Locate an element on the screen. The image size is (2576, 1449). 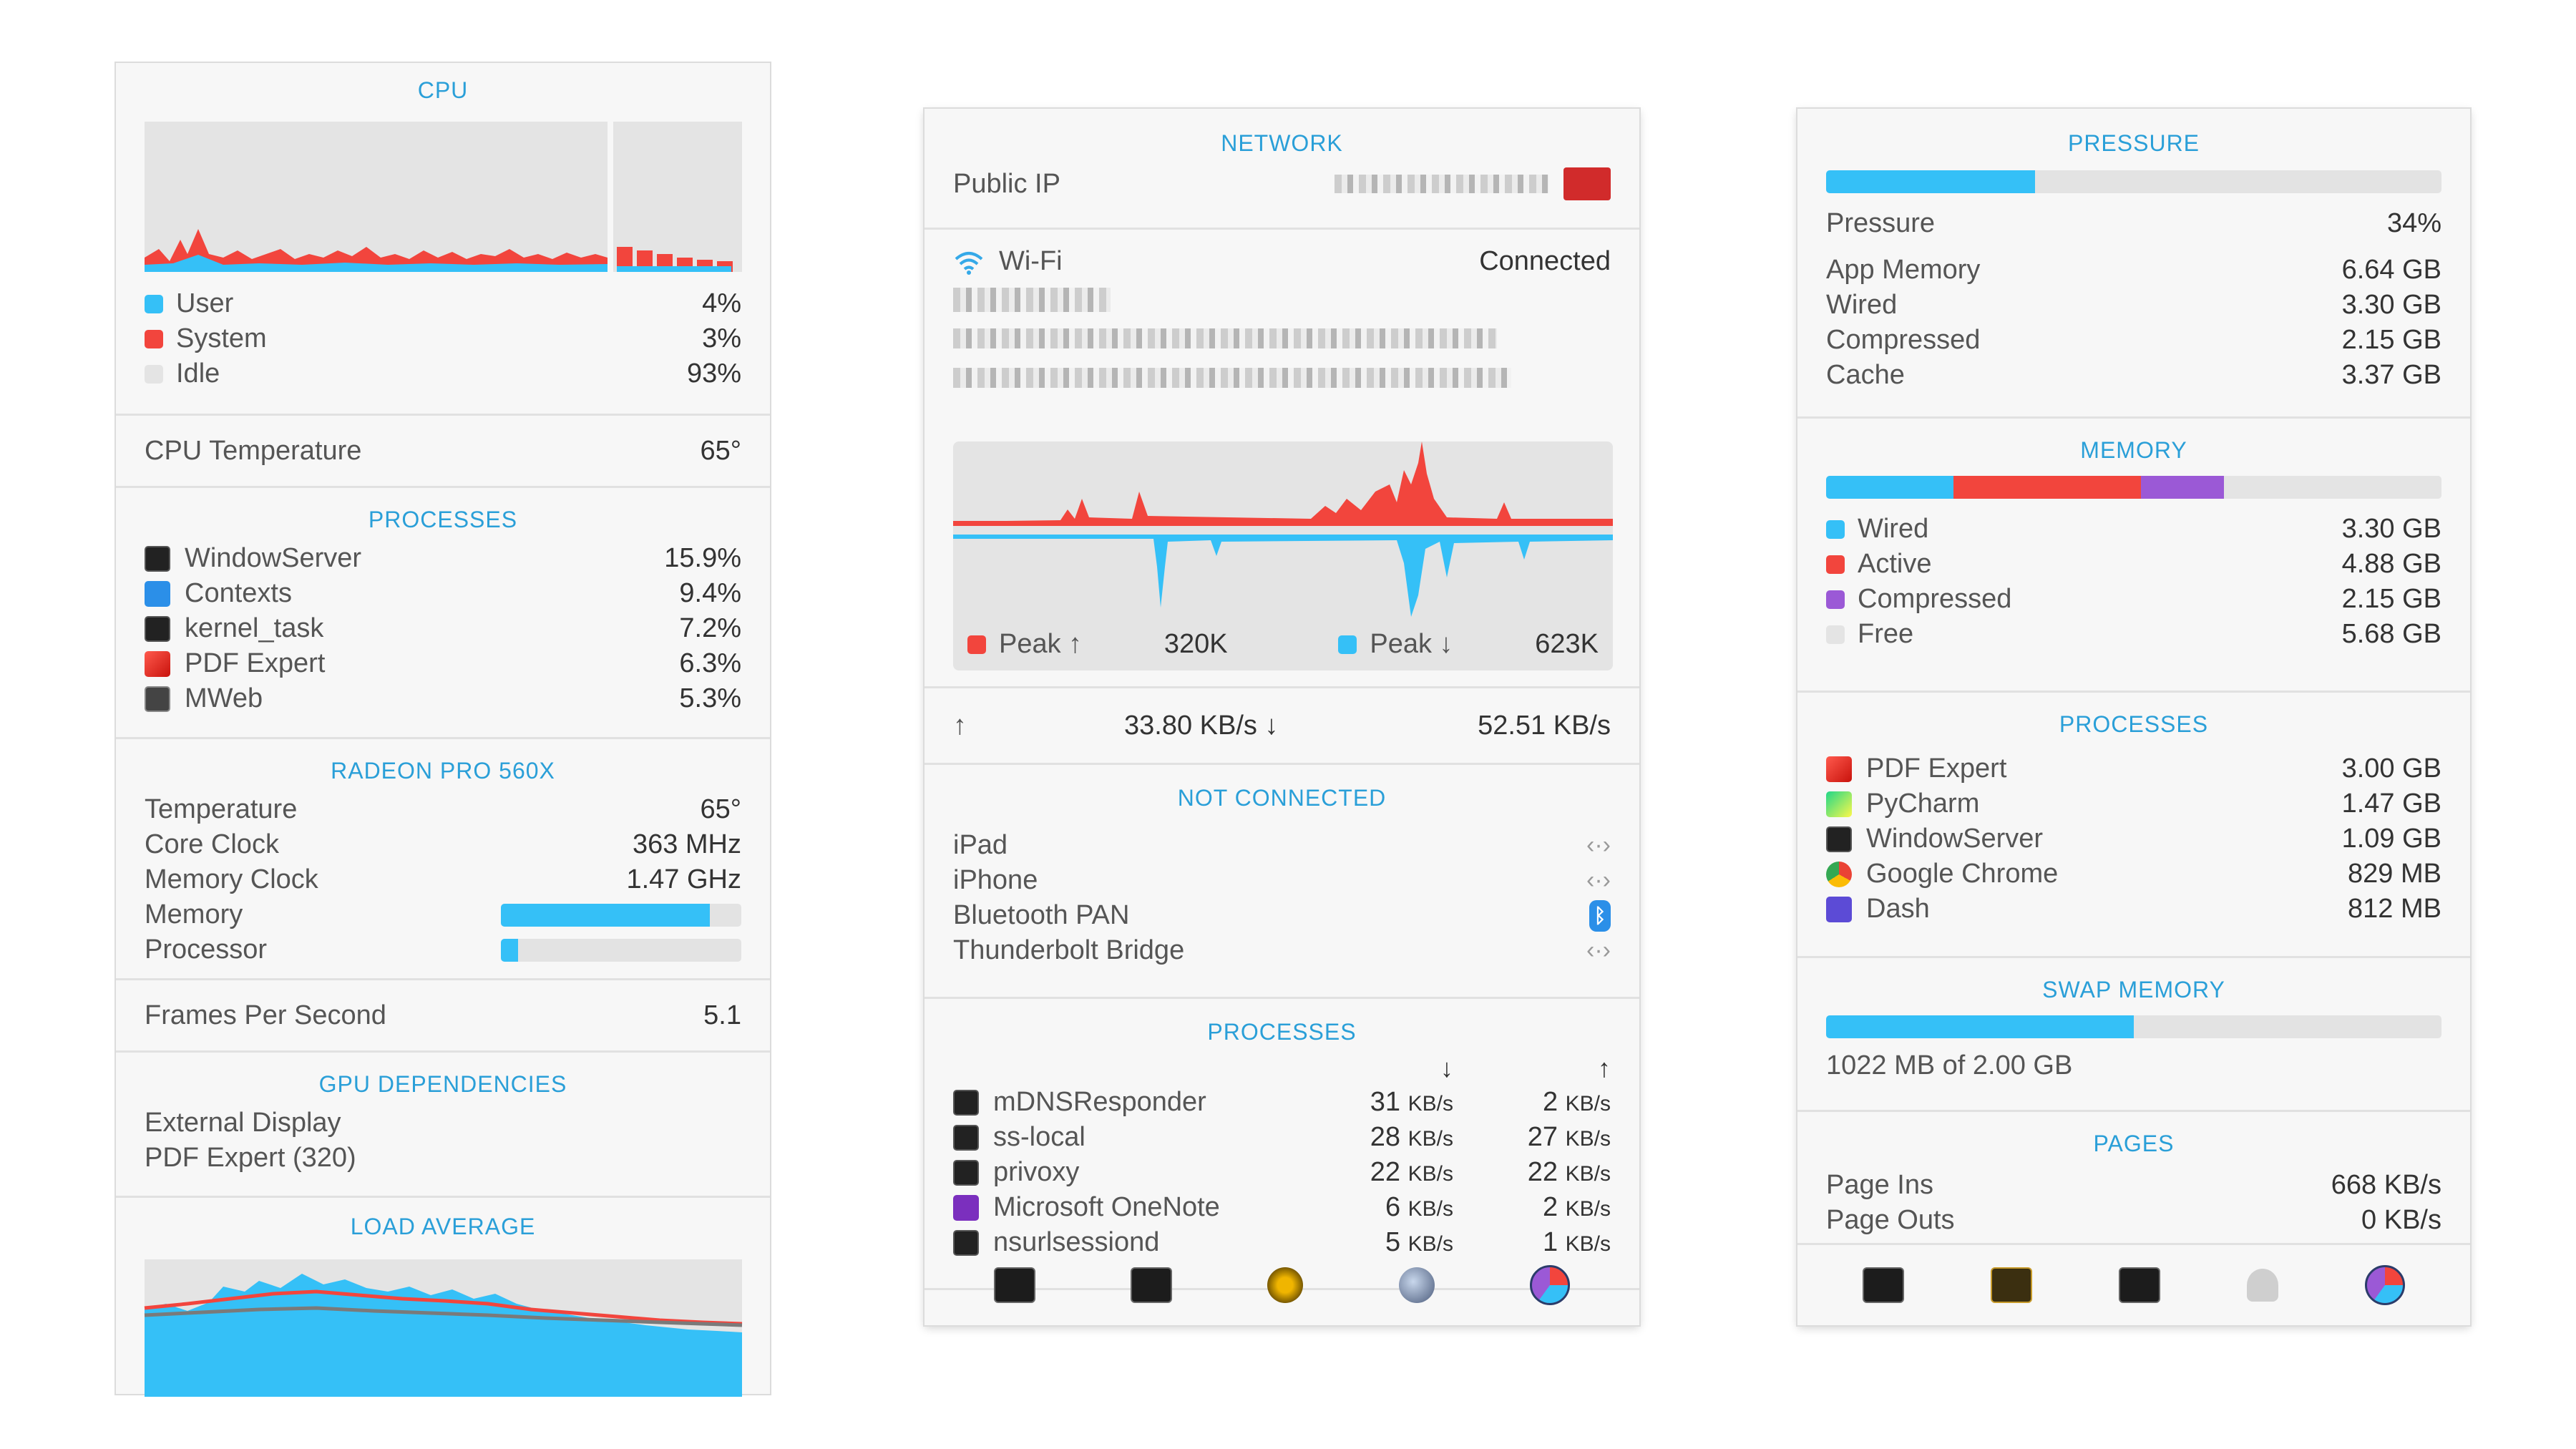
interface-row: Thunderbolt Bridge ‹·› is located at coordinates (1281, 950).